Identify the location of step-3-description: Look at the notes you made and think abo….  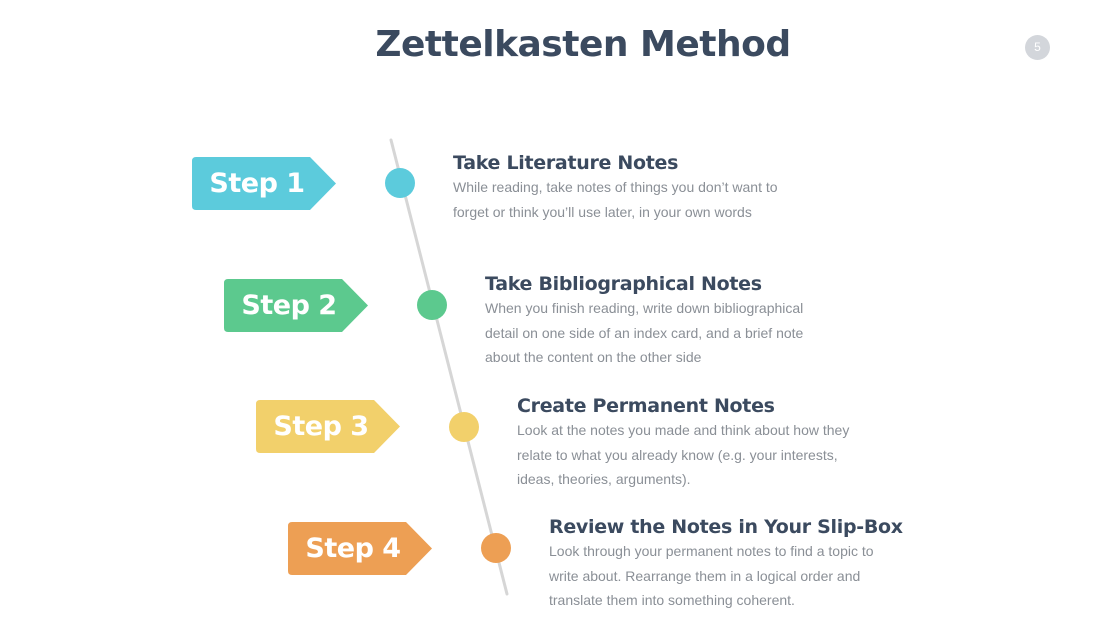
(683, 454).